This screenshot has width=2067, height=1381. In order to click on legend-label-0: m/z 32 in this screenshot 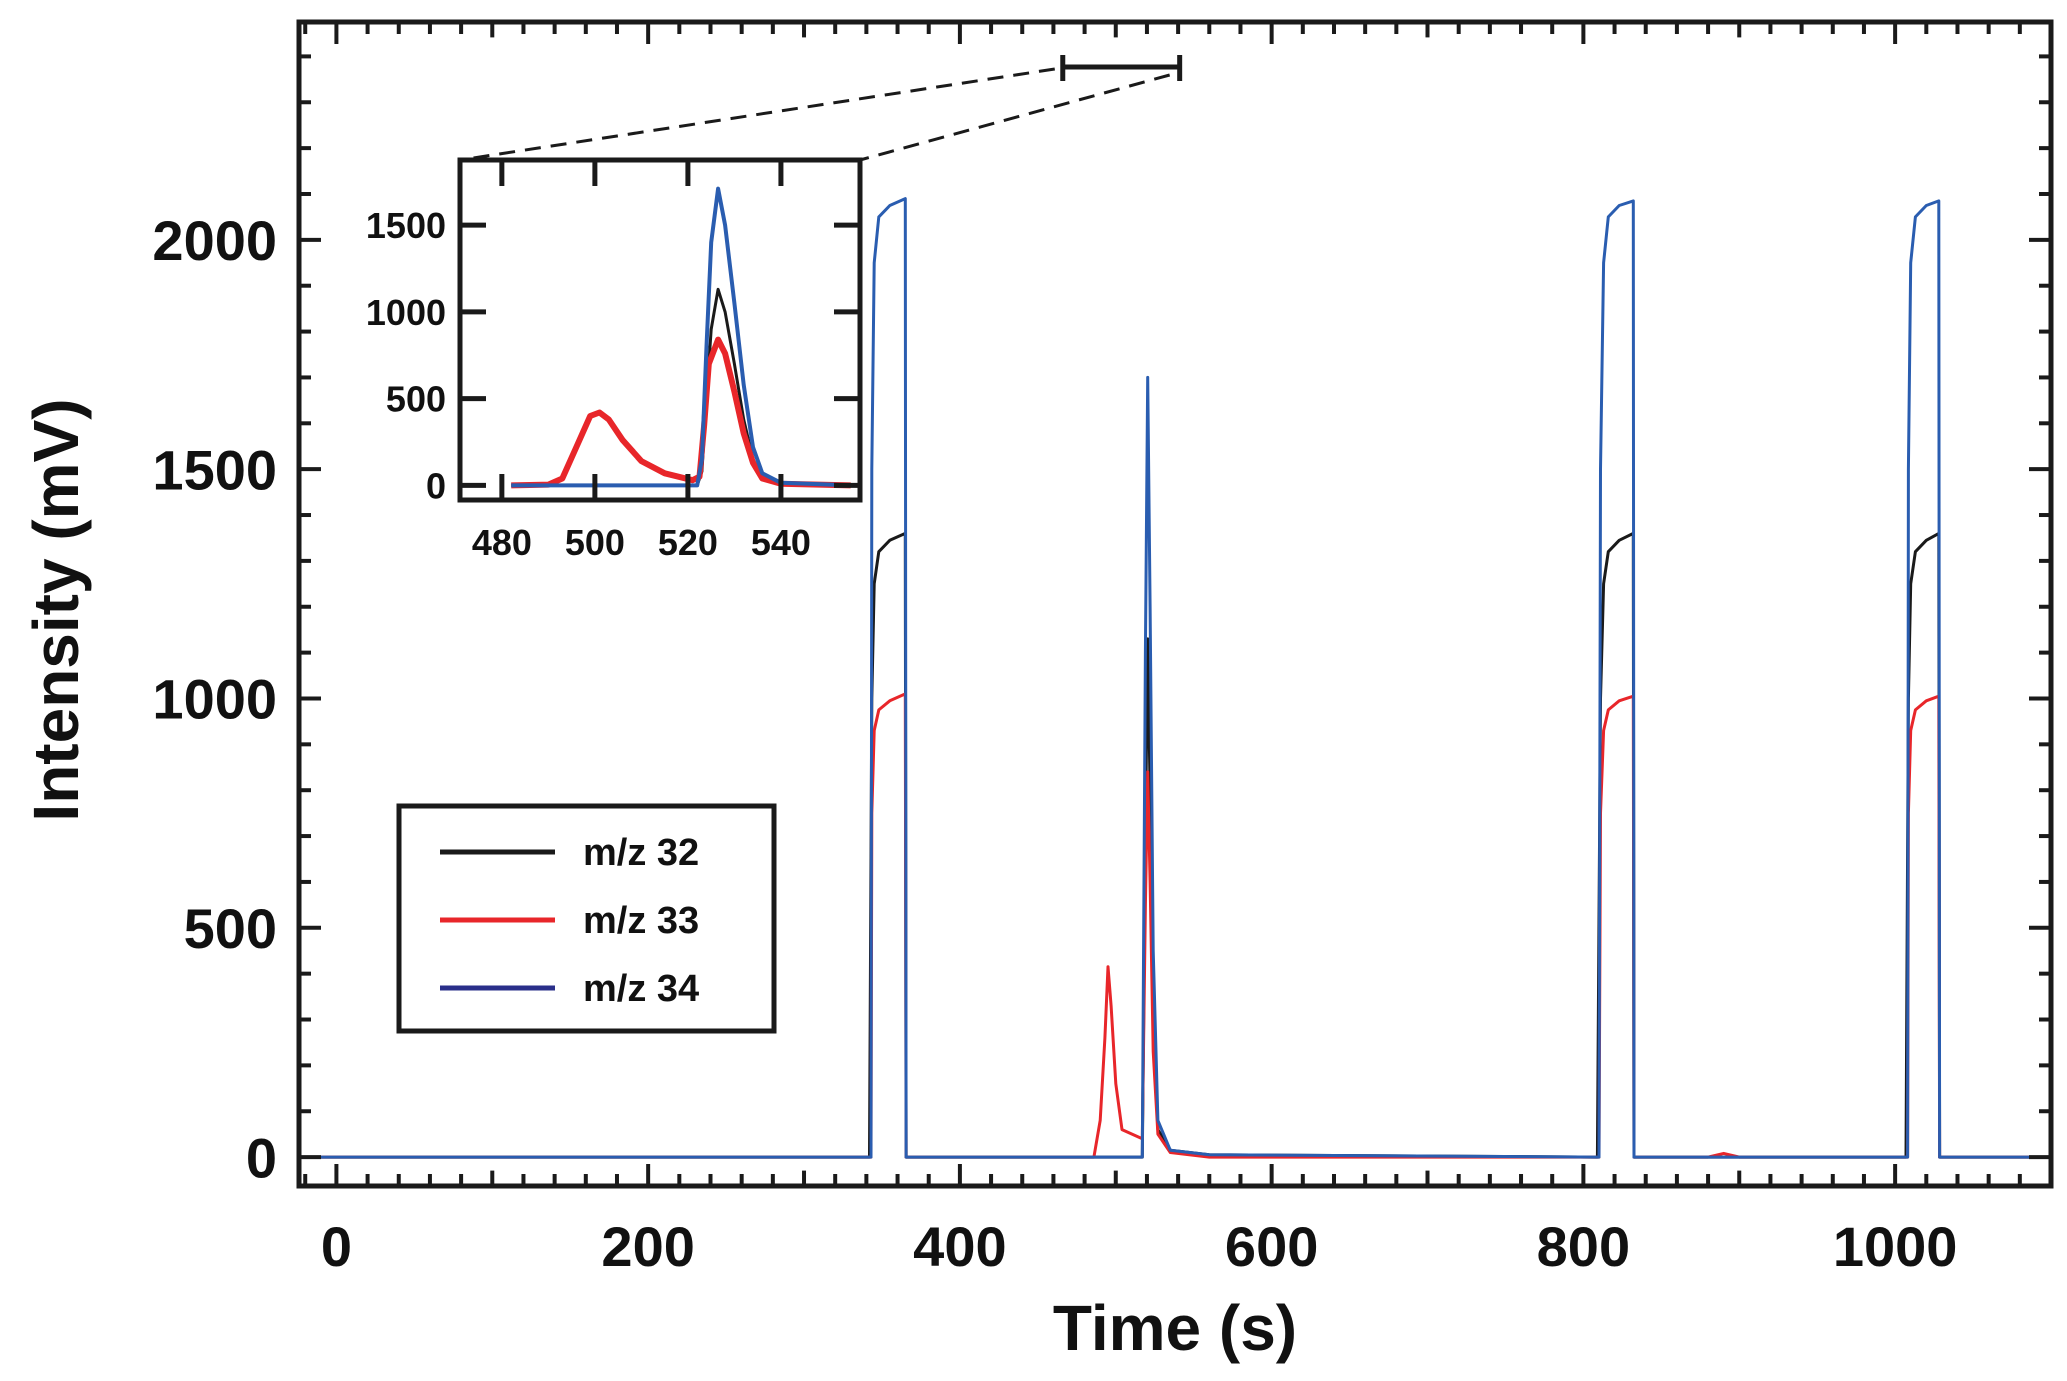, I will do `click(641, 853)`.